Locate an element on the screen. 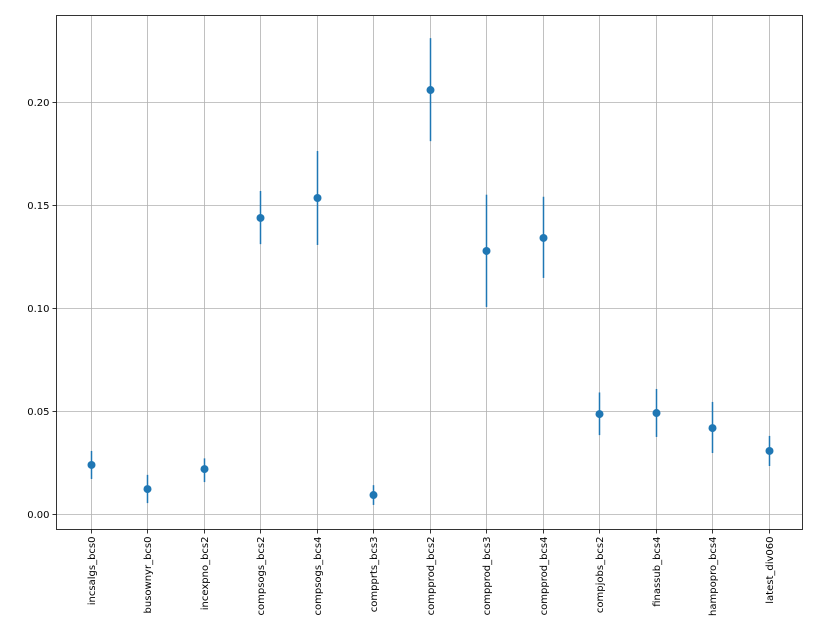  x-tick-label: incexpno_bcs2 is located at coordinates (205, 574).